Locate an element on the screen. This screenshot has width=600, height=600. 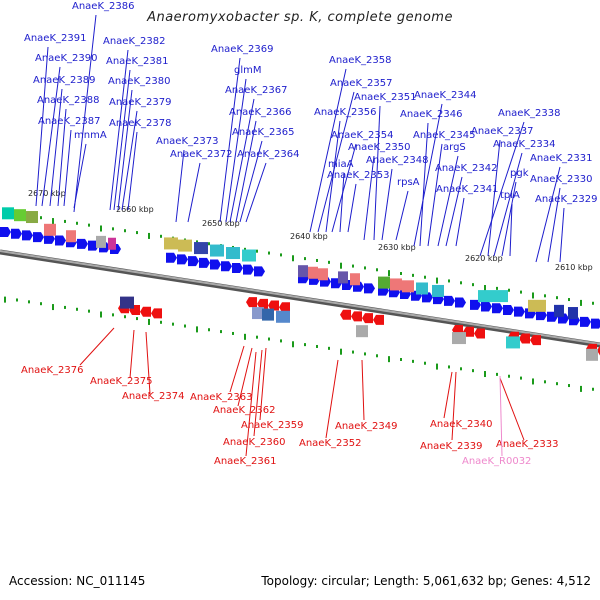
accession-label: Accession: NC_011145 is located at coordinates (77, 581).